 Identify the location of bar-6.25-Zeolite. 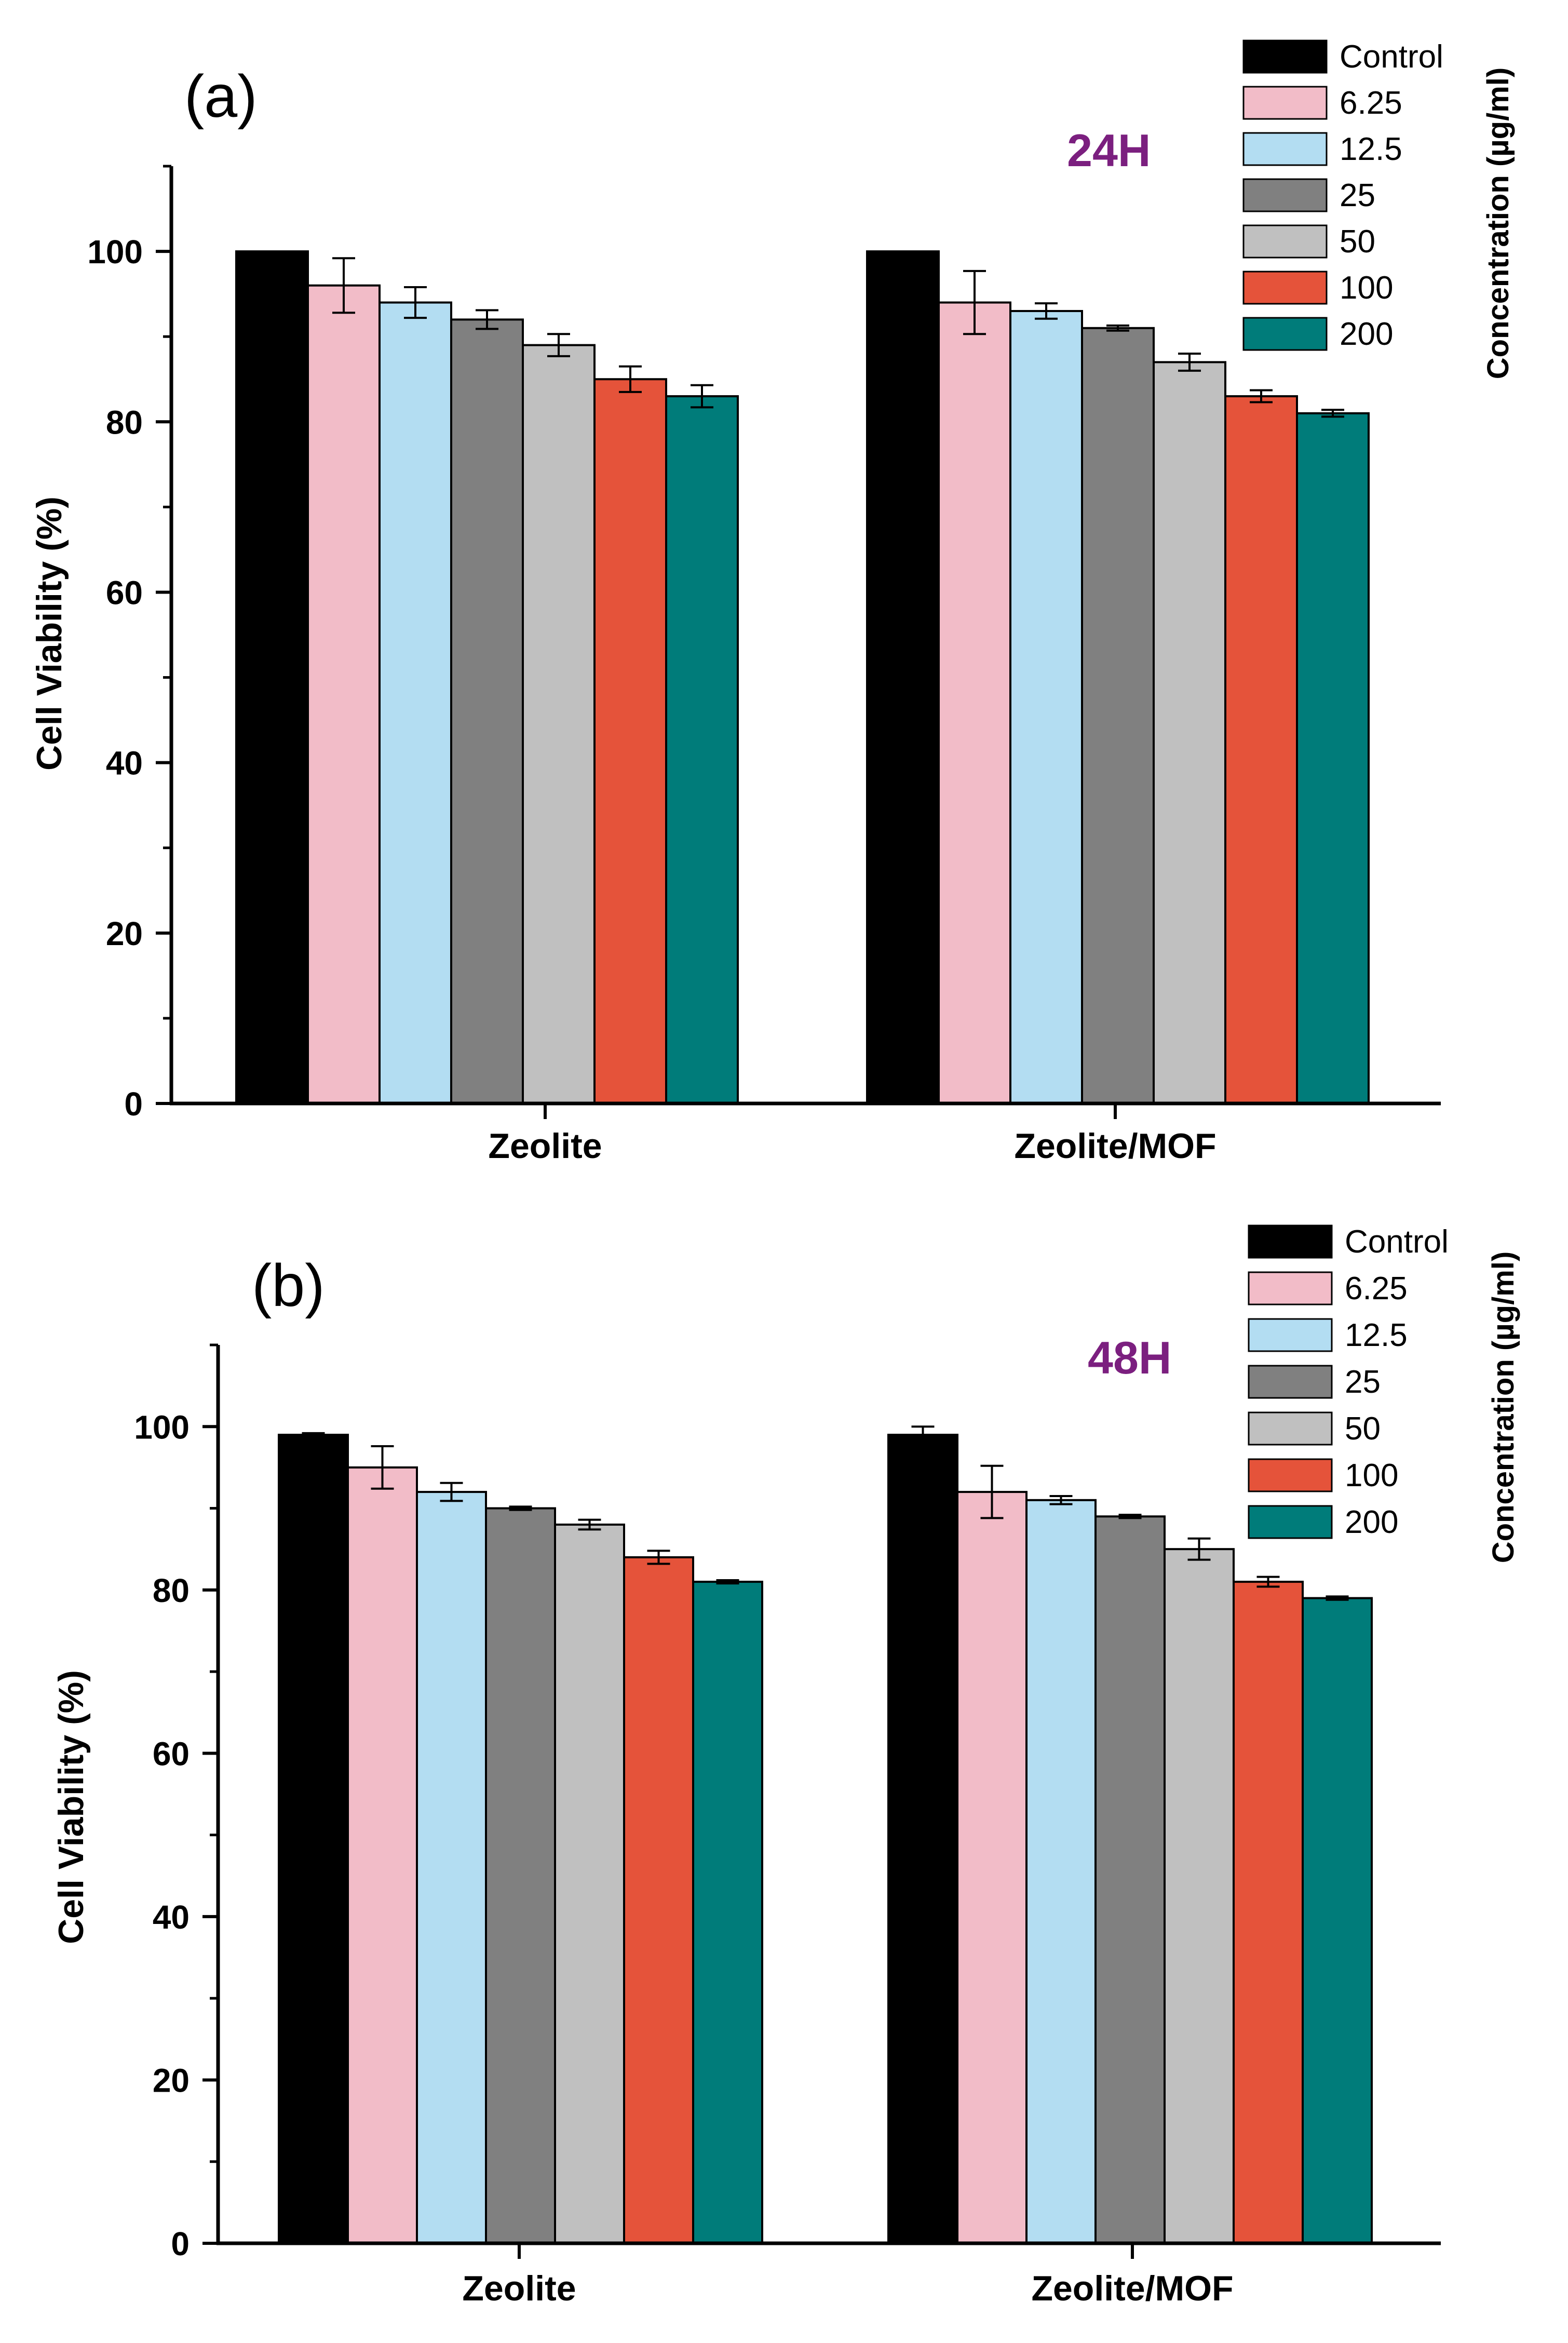
(344, 694).